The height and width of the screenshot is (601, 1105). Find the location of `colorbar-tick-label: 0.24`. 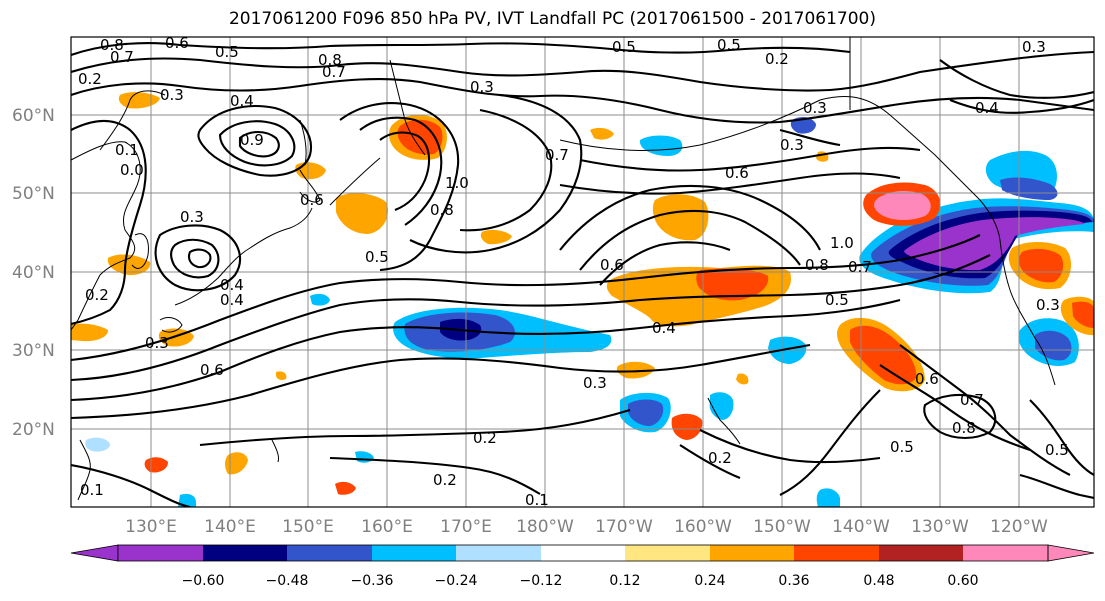

colorbar-tick-label: 0.24 is located at coordinates (709, 581).